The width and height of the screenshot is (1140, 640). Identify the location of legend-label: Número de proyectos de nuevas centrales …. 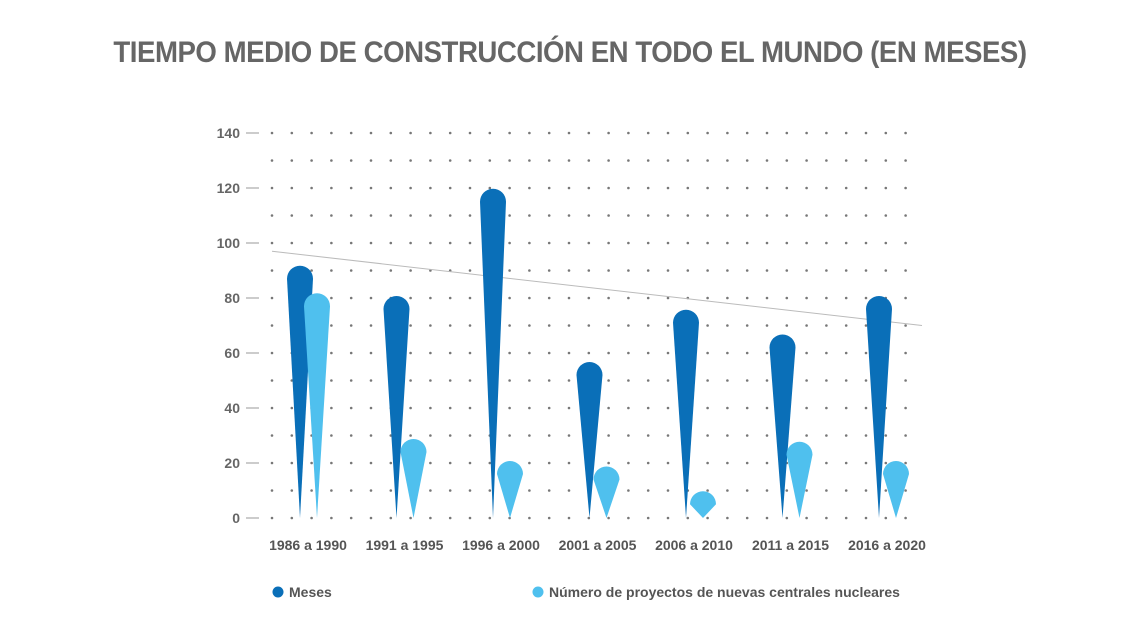
(724, 592).